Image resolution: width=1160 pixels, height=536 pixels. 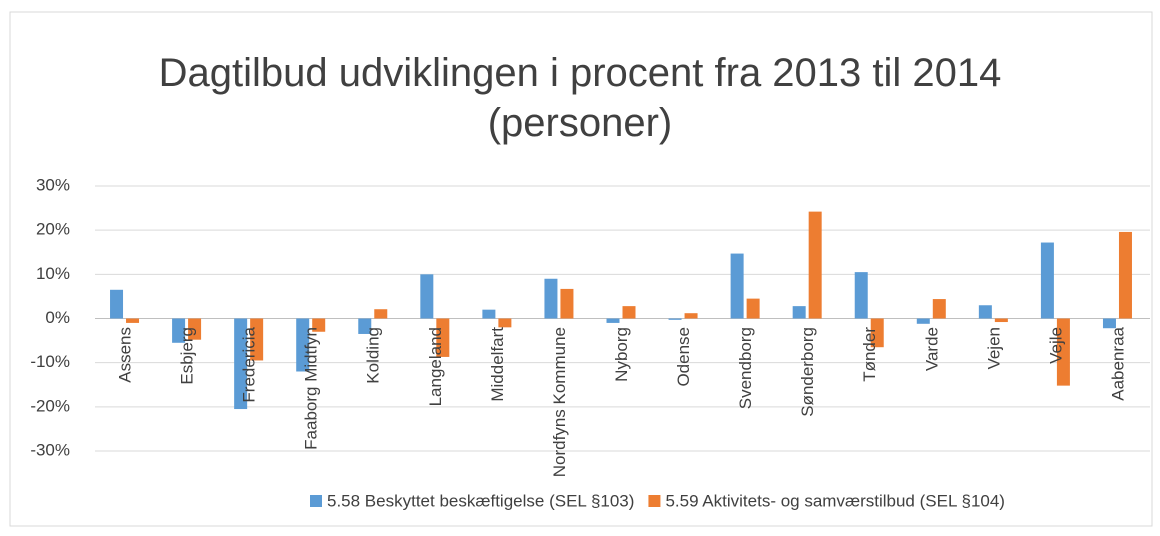 What do you see at coordinates (125, 355) in the screenshot?
I see `x-tick-label: Assens` at bounding box center [125, 355].